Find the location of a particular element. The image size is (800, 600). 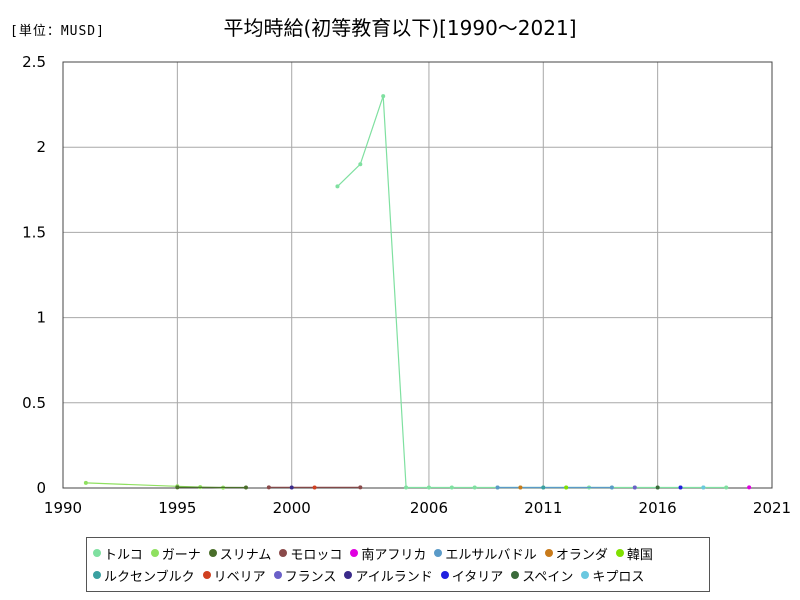

legend-item: エルサルバドル is located at coordinates (485, 553).